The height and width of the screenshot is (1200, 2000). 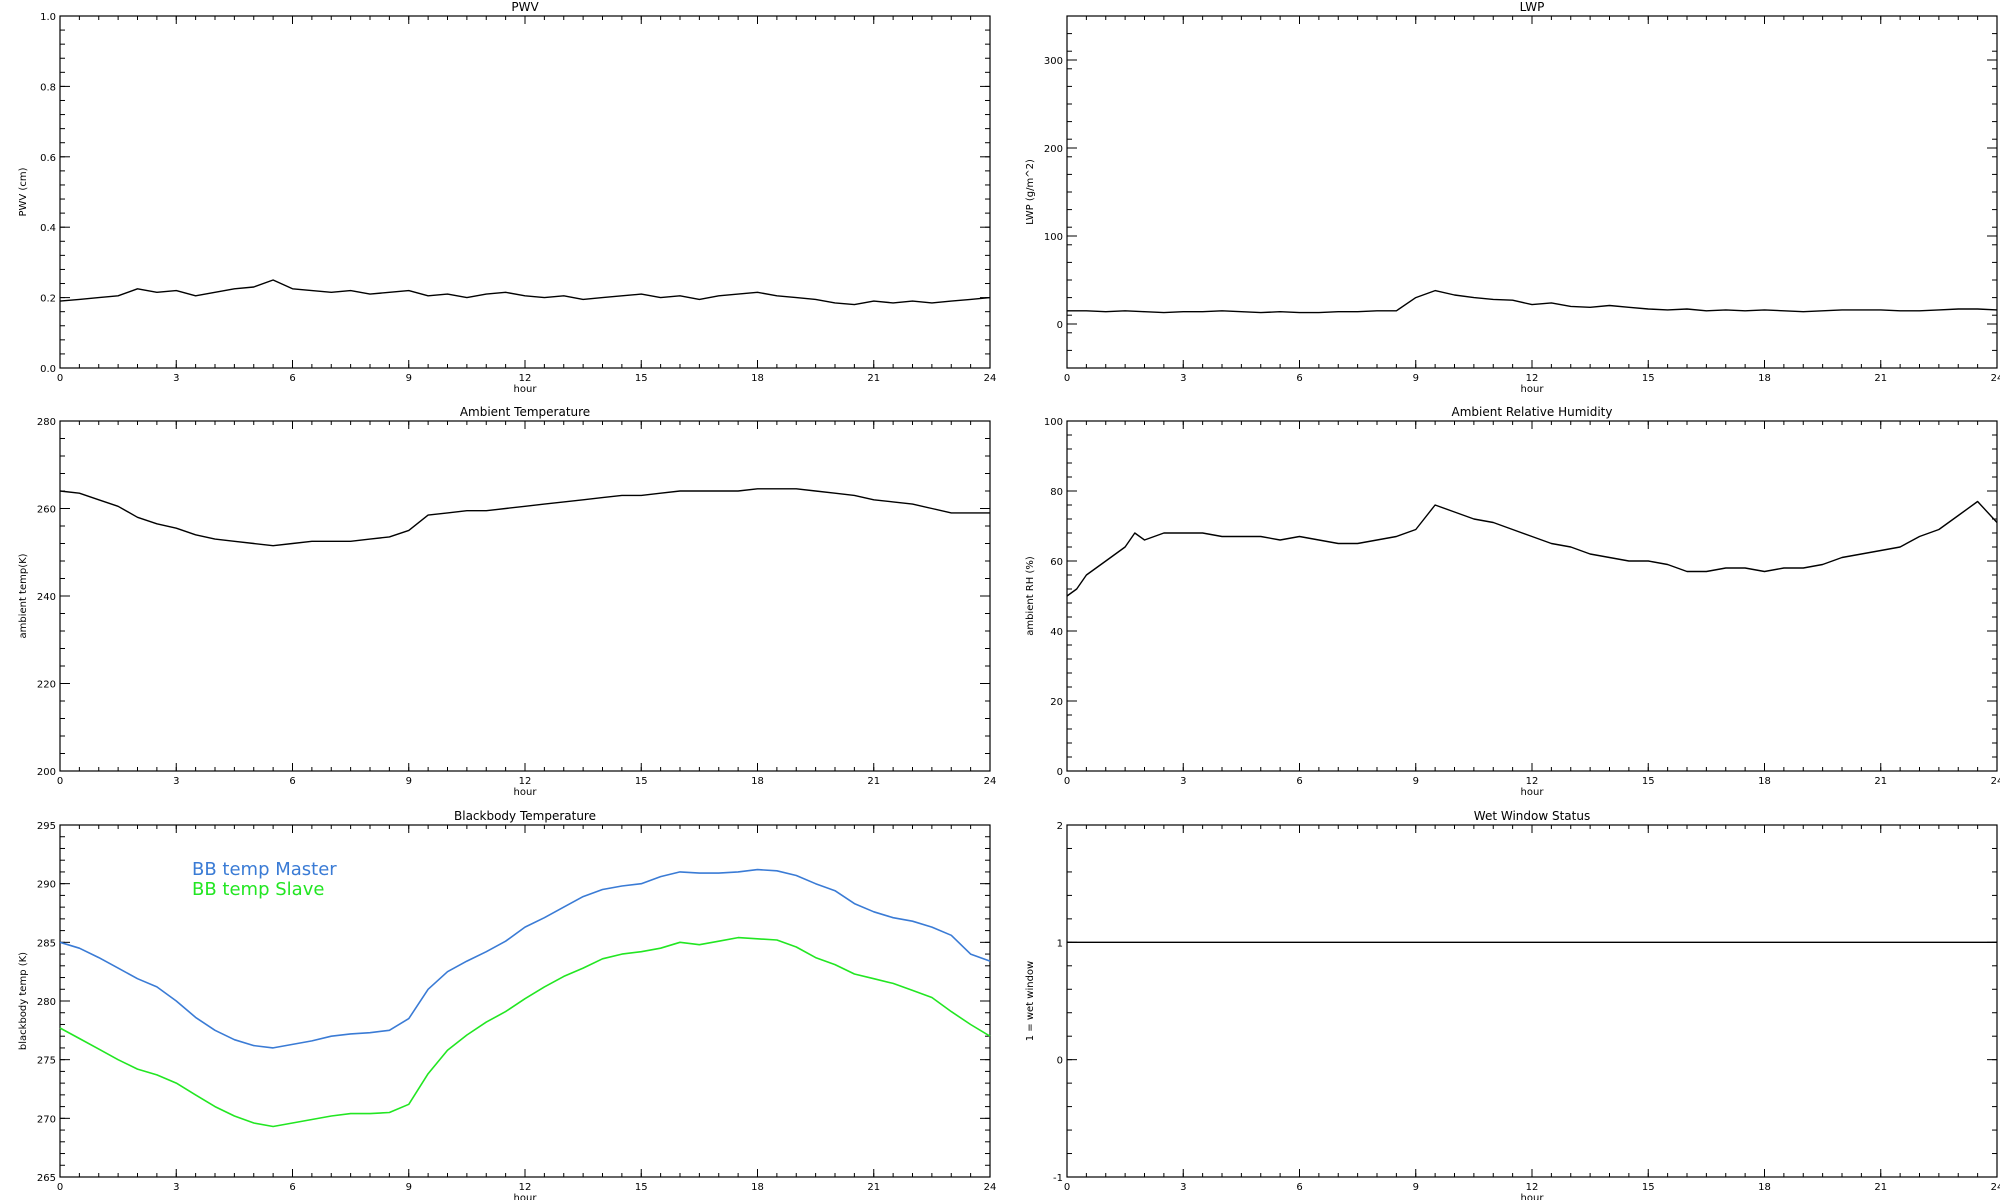 I want to click on y-tick-label: 40, so click(x=1056, y=632).